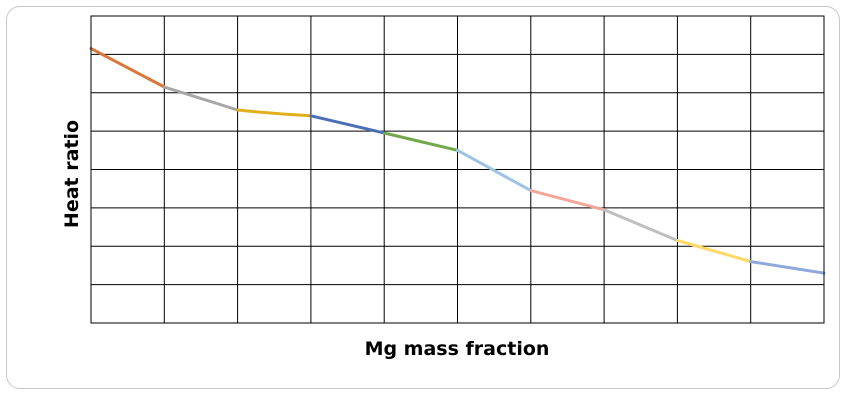  I want to click on x-axis-title: Mg mass fraction, so click(457, 349).